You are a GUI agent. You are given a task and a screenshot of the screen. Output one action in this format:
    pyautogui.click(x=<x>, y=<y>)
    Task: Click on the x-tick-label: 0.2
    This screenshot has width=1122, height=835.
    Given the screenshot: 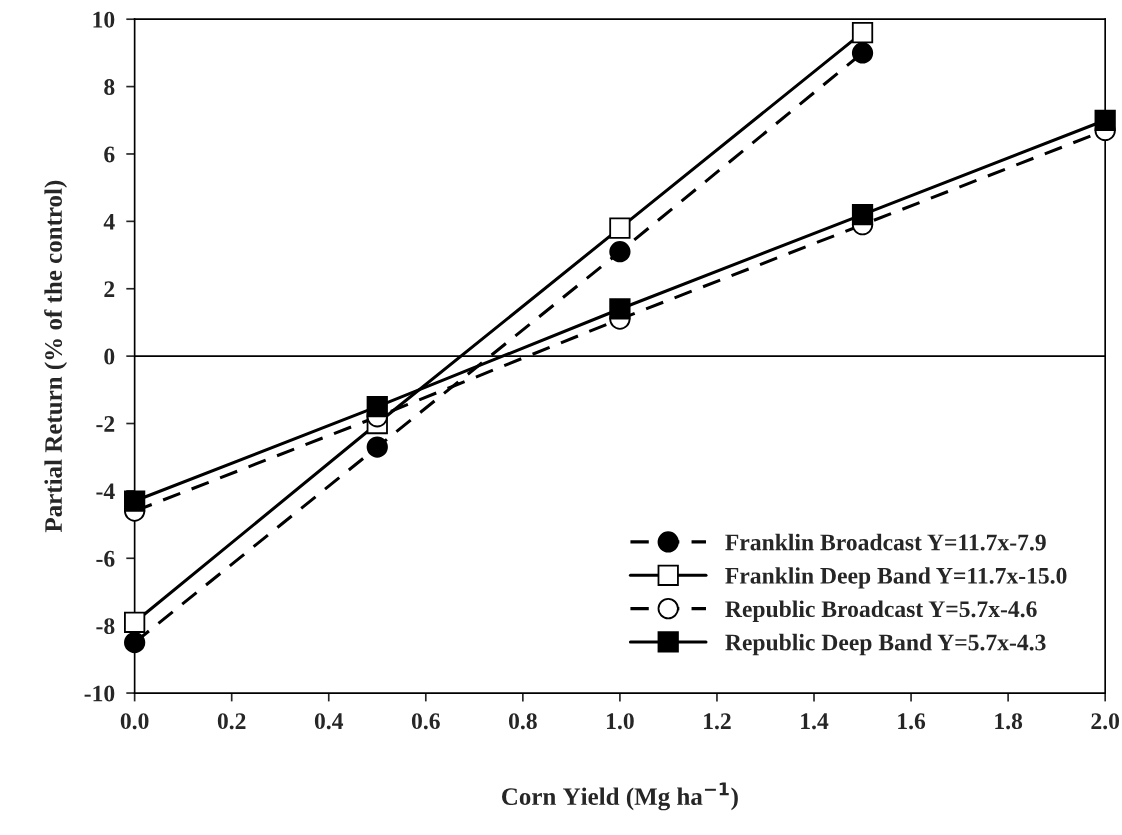 What is the action you would take?
    pyautogui.click(x=231, y=721)
    